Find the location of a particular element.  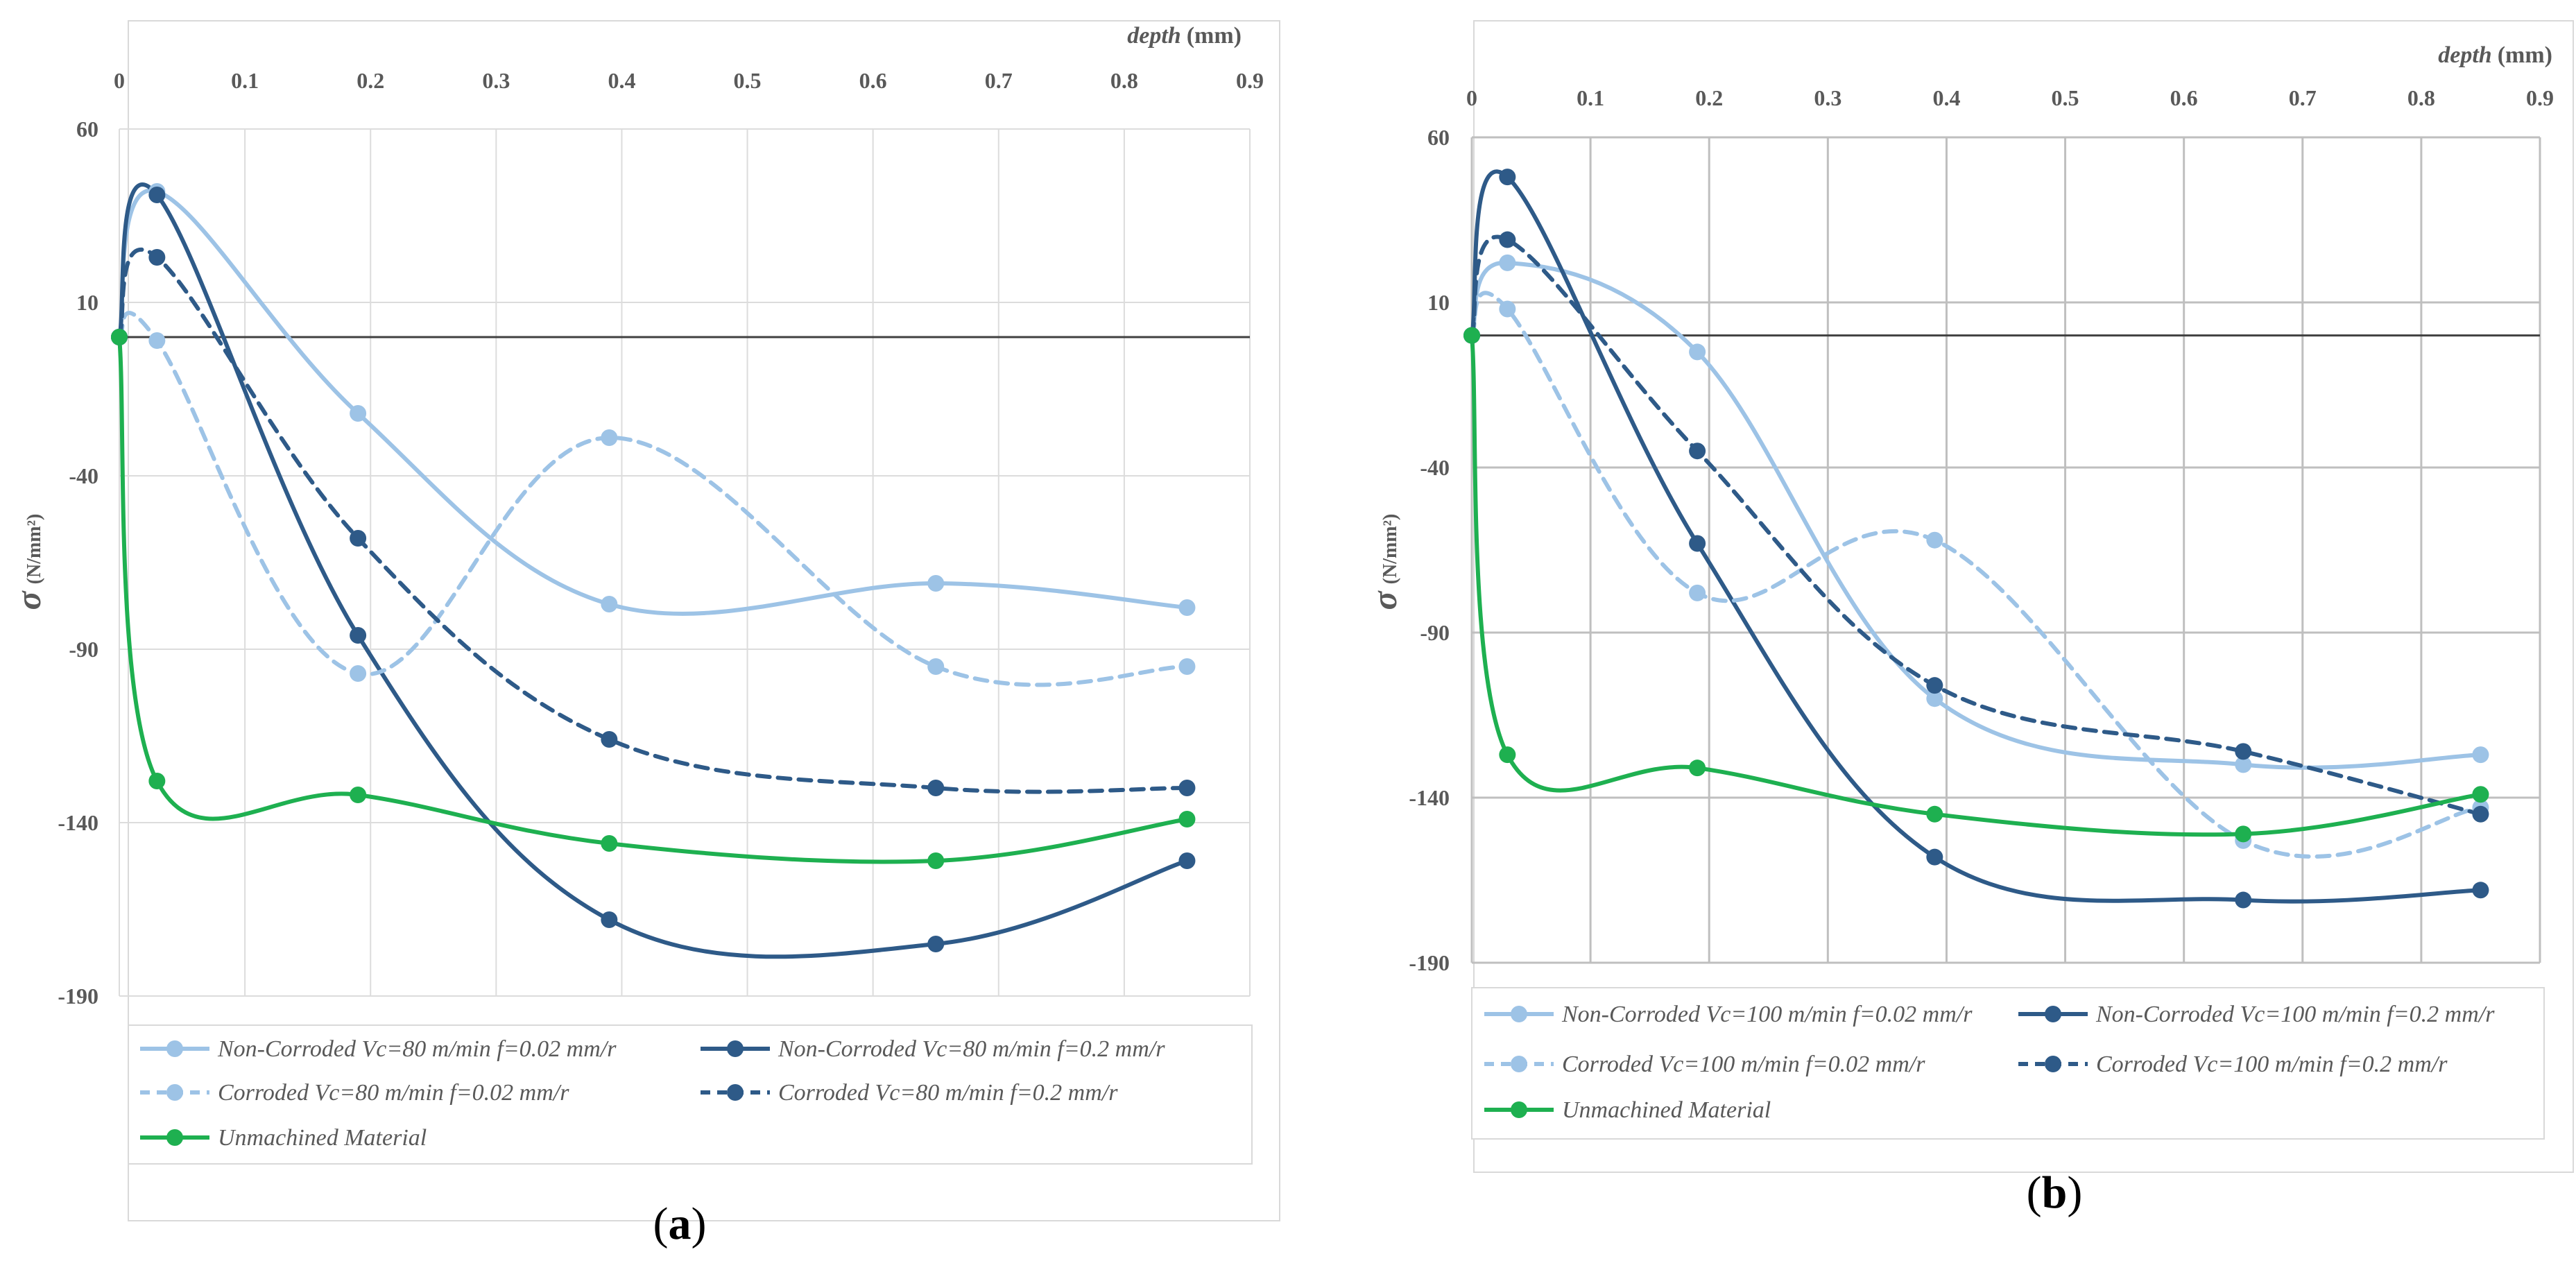

x-tick-label: 0.9 is located at coordinates (1250, 80).